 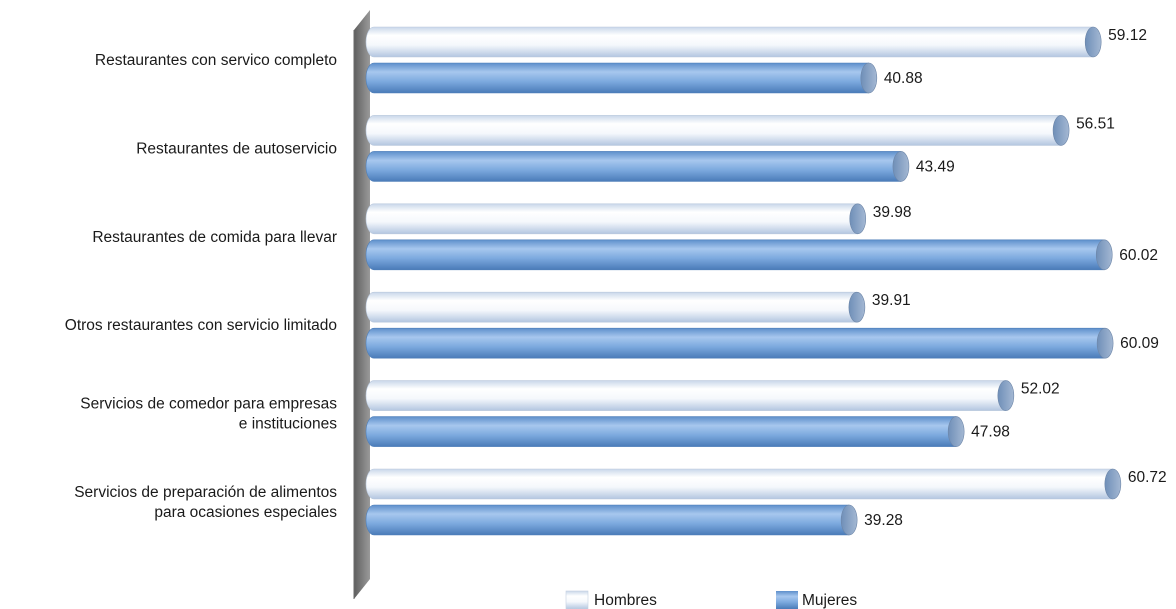 I want to click on legend-label-mujeres: Mujeres, so click(x=829, y=600).